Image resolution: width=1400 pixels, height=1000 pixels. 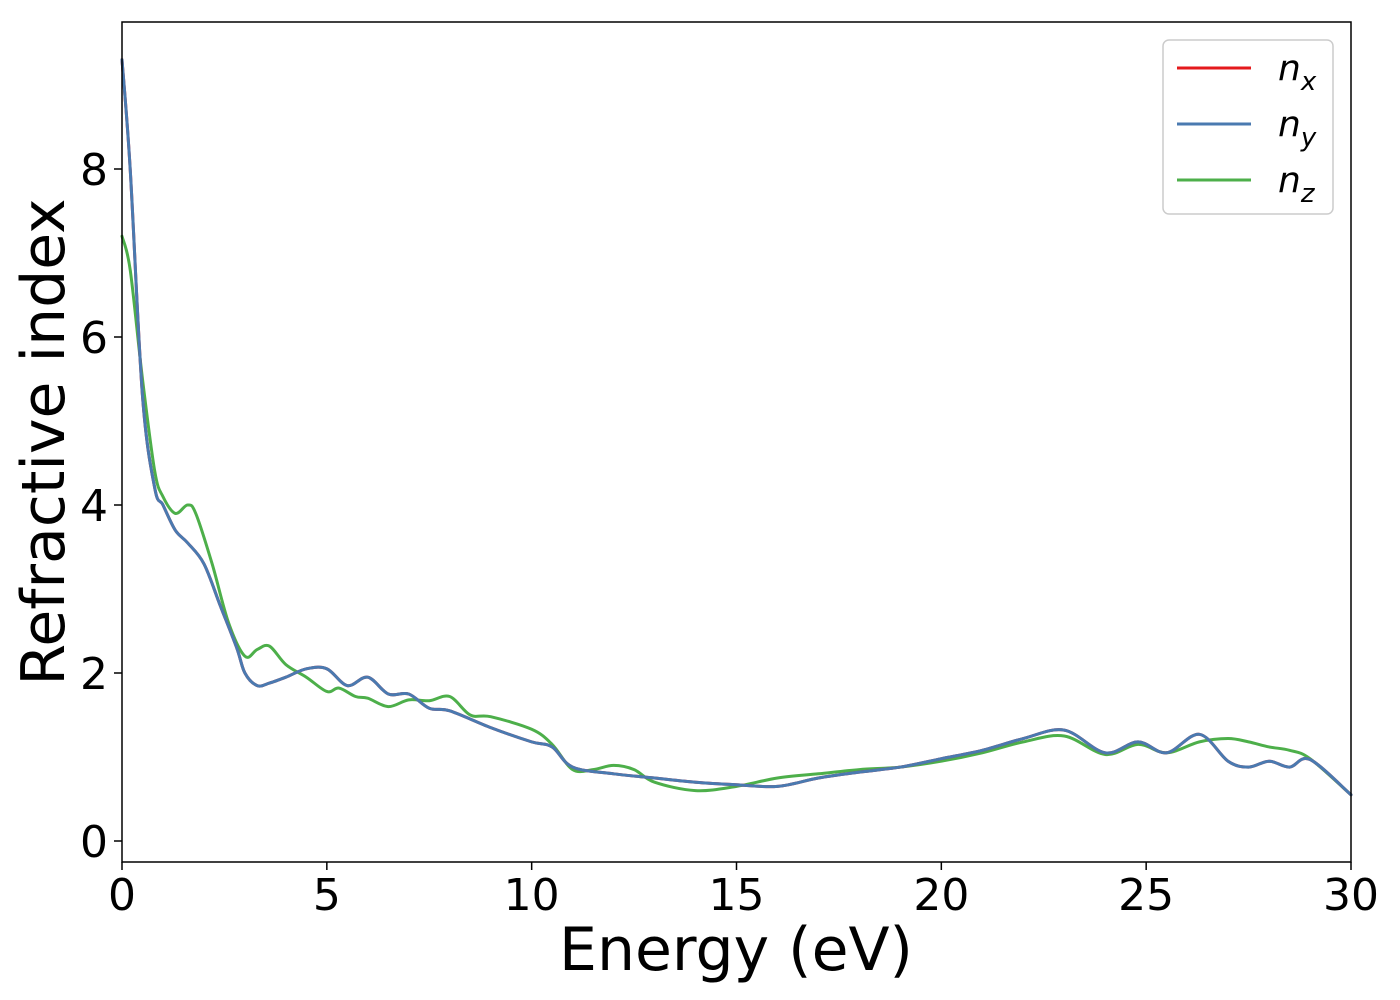 What do you see at coordinates (44, 441) in the screenshot?
I see `y-axis-label: Refractive index` at bounding box center [44, 441].